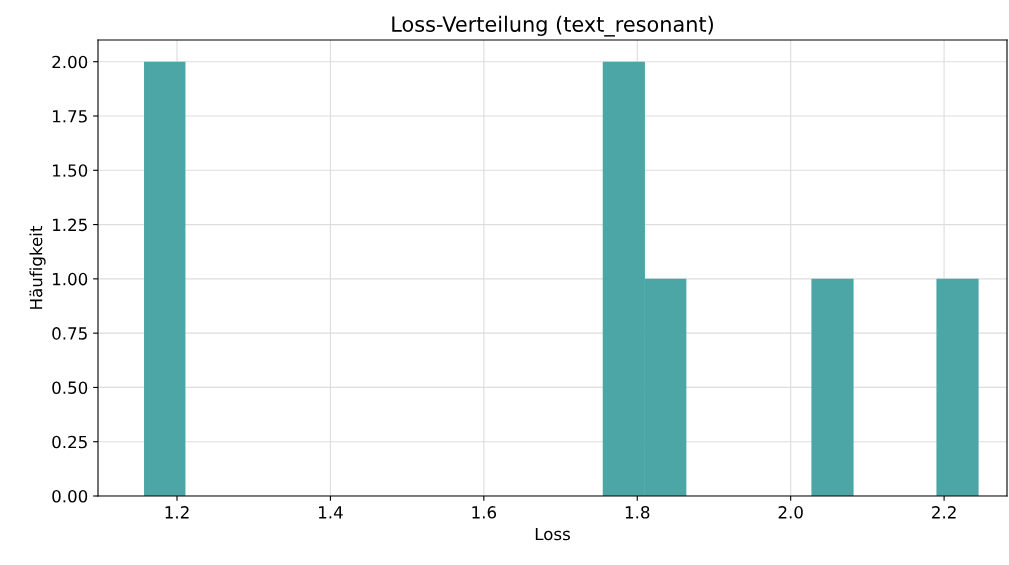  I want to click on x-tick-label: 1.6, so click(484, 512).